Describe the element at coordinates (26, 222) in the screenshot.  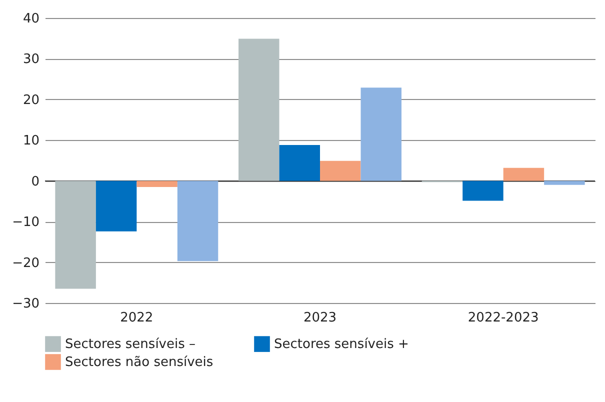
I see `y-tick-label: −10` at that location.